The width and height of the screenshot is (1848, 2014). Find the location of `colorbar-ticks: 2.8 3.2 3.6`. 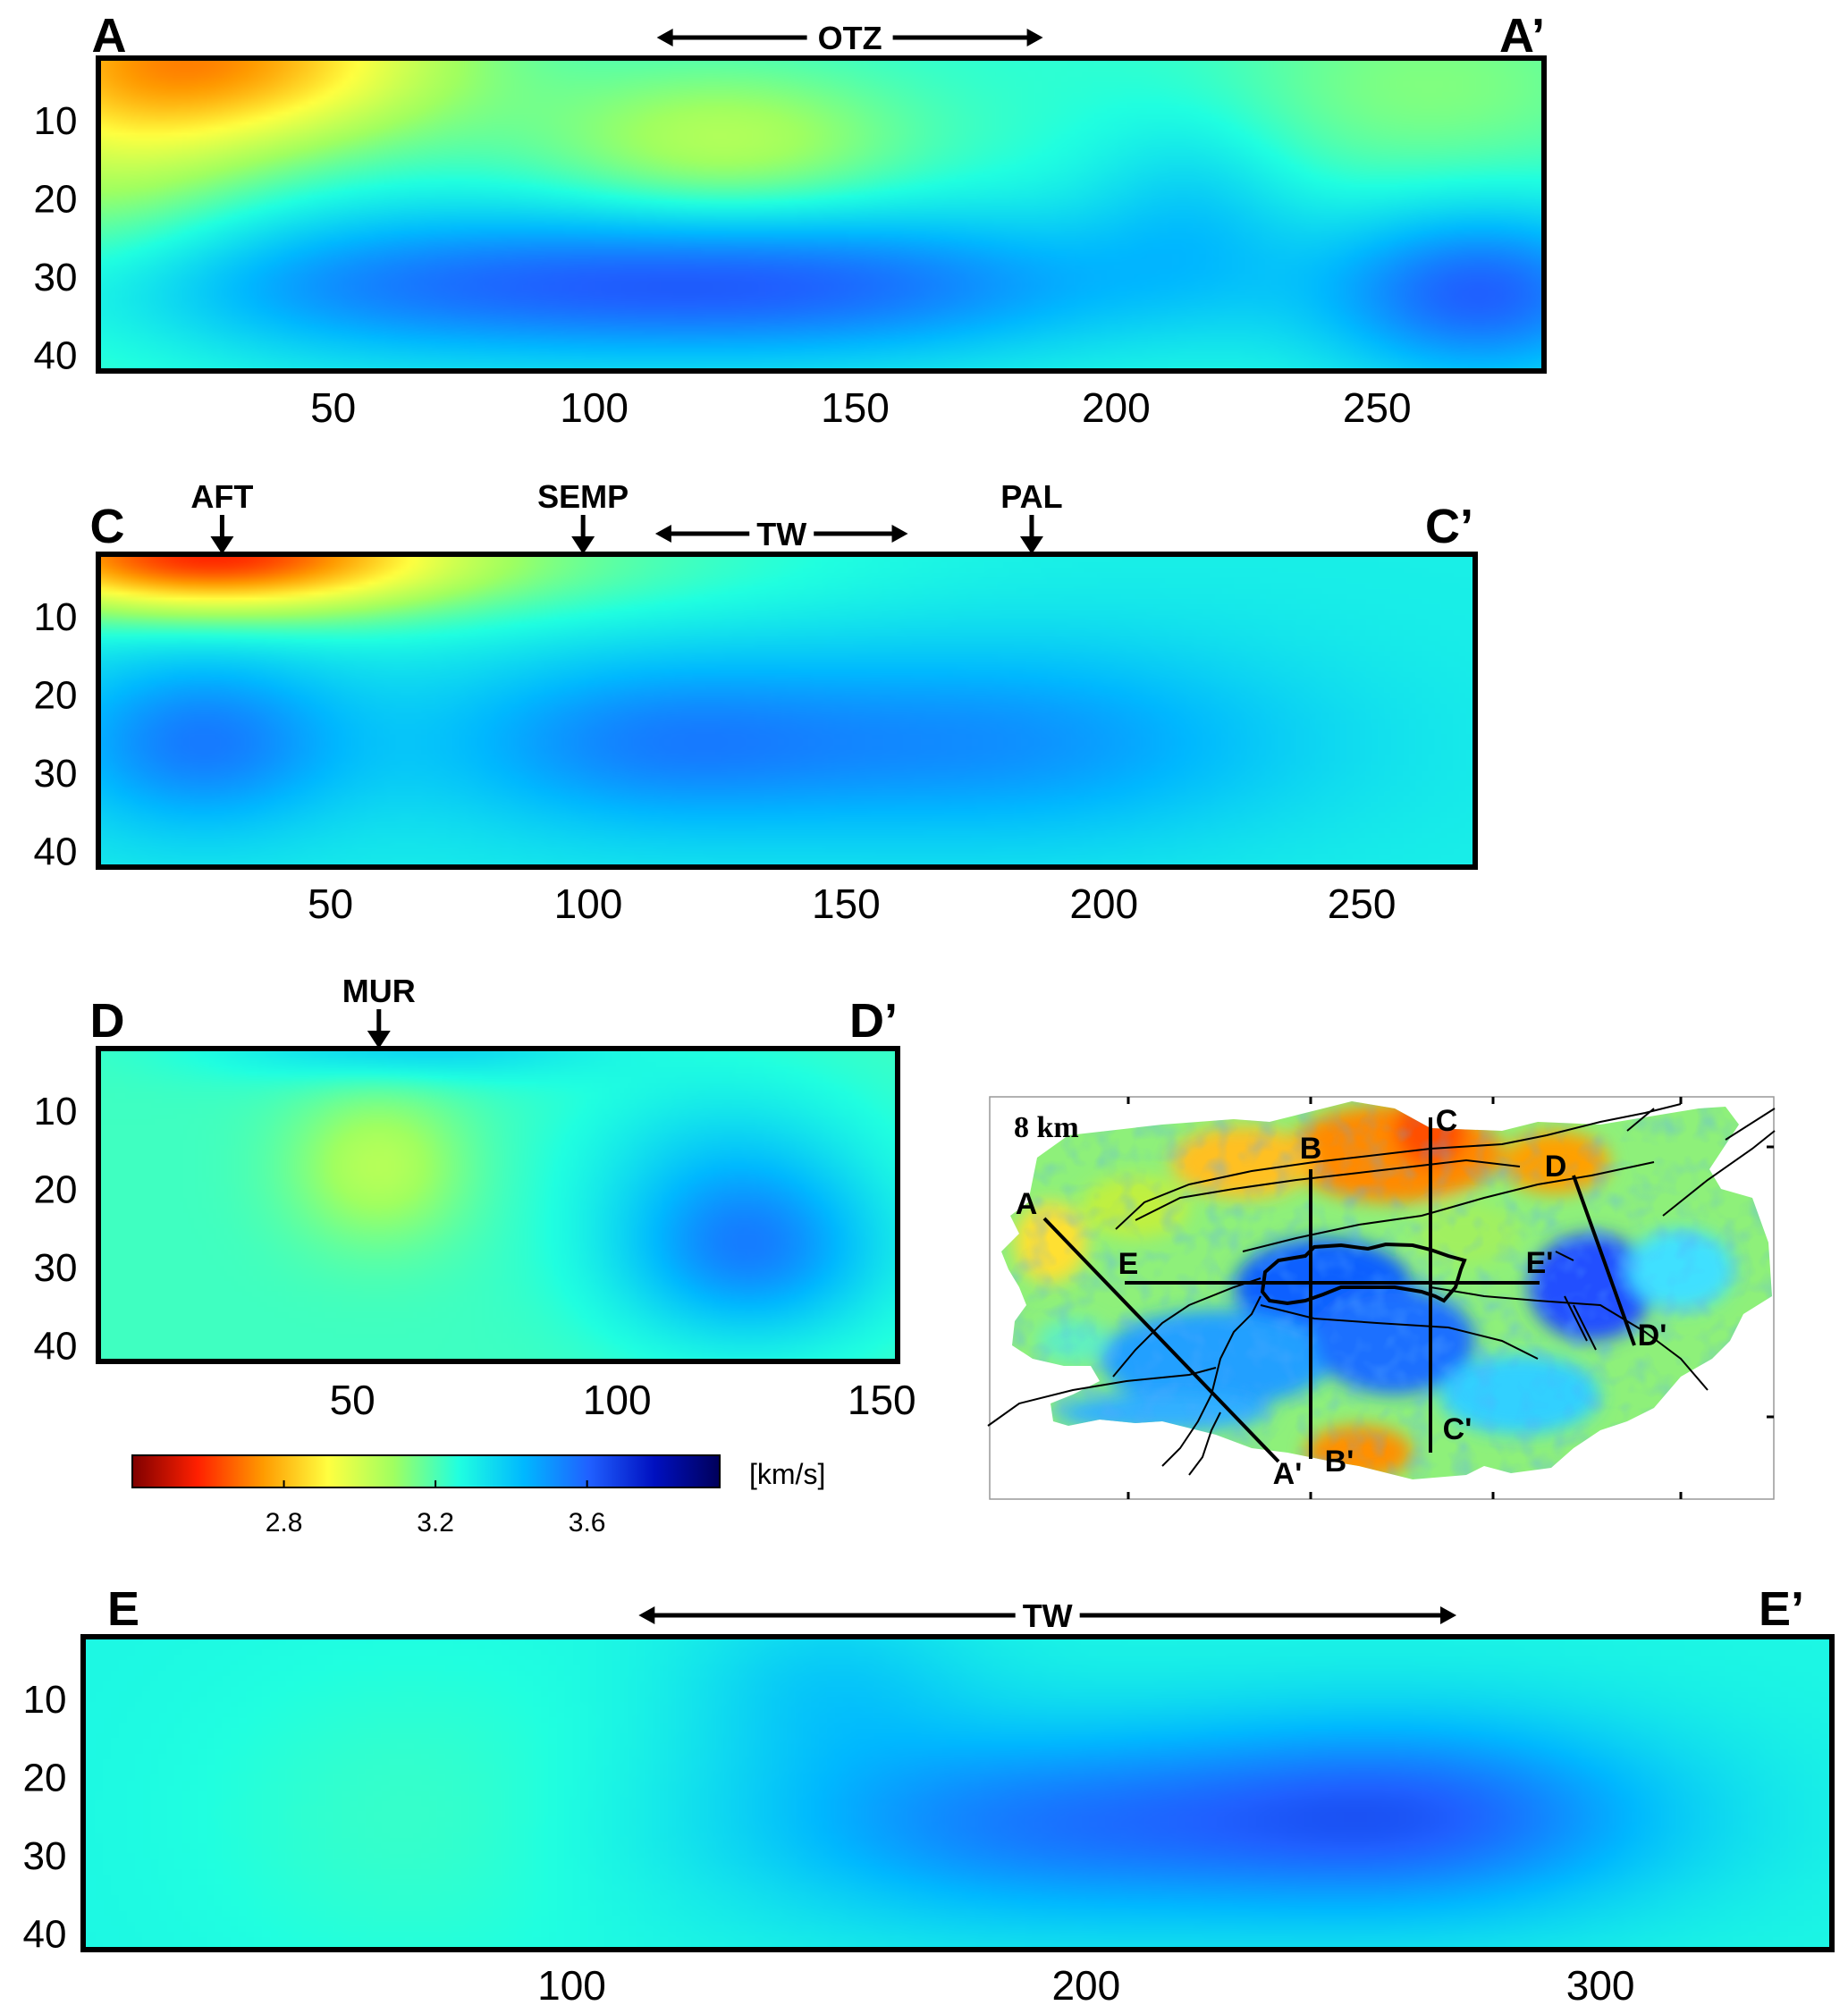

colorbar-ticks: 2.8 3.2 3.6 is located at coordinates (436, 1509).